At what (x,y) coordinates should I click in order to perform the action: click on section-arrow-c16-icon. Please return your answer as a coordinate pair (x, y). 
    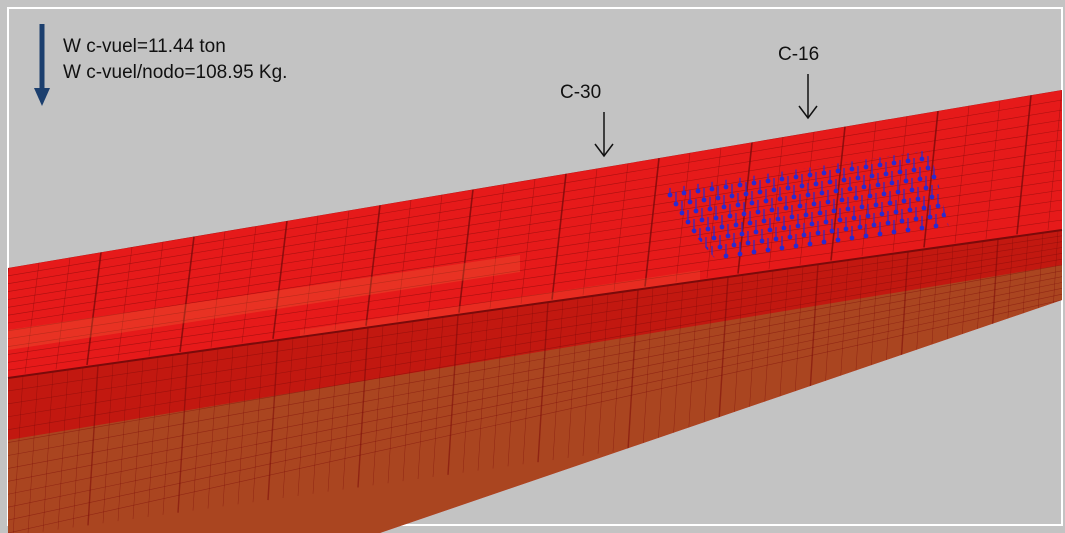
    Looking at the image, I should click on (808, 97).